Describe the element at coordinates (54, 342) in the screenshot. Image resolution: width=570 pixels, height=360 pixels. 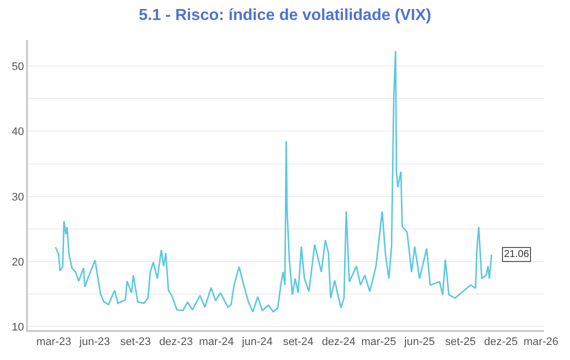
I see `x-tick-label: mar-23` at that location.